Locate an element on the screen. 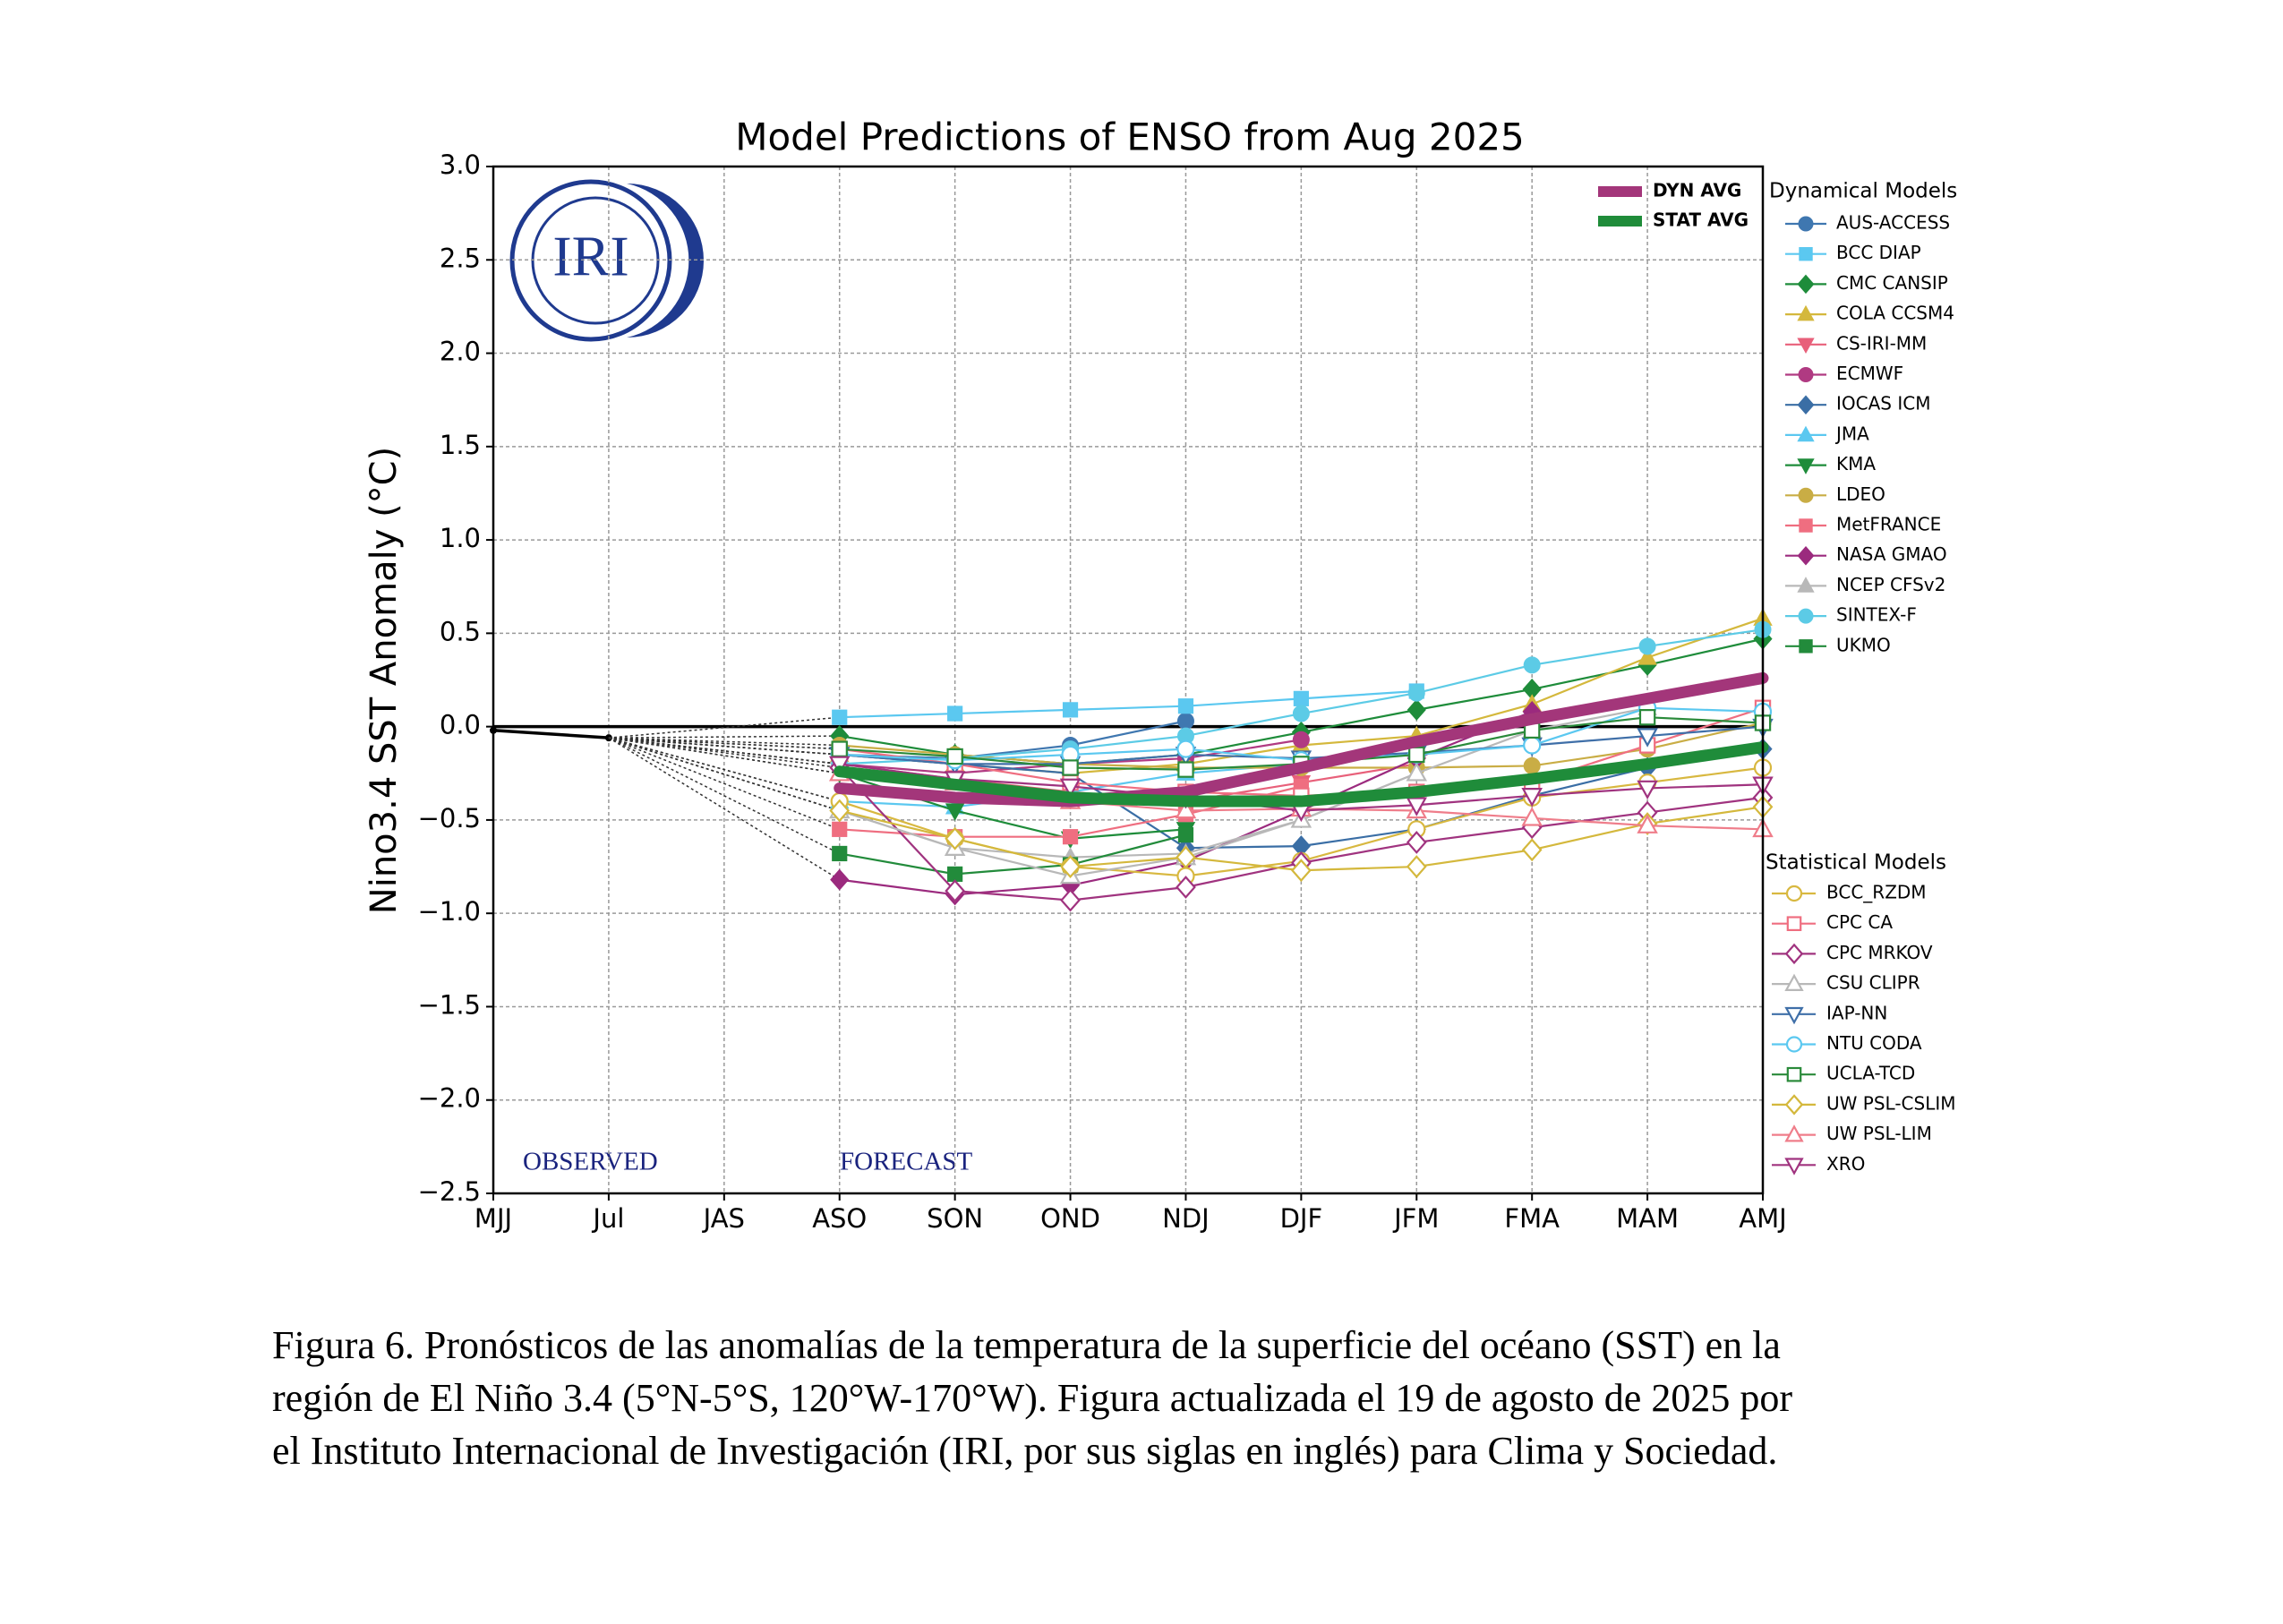 The height and width of the screenshot is (1624, 2283). y-tick-label: −0.5 is located at coordinates (449, 818).